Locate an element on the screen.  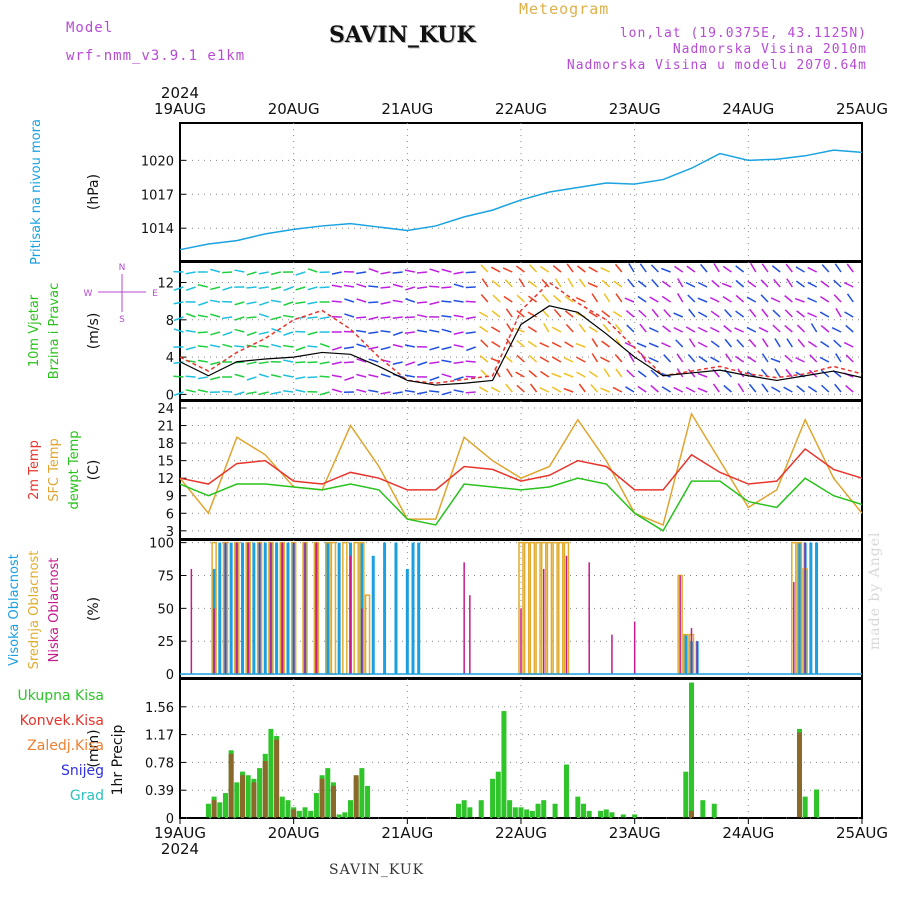
clouds-panel: 0 25 50 75 100 (%) is located at coordinates (474, 610).